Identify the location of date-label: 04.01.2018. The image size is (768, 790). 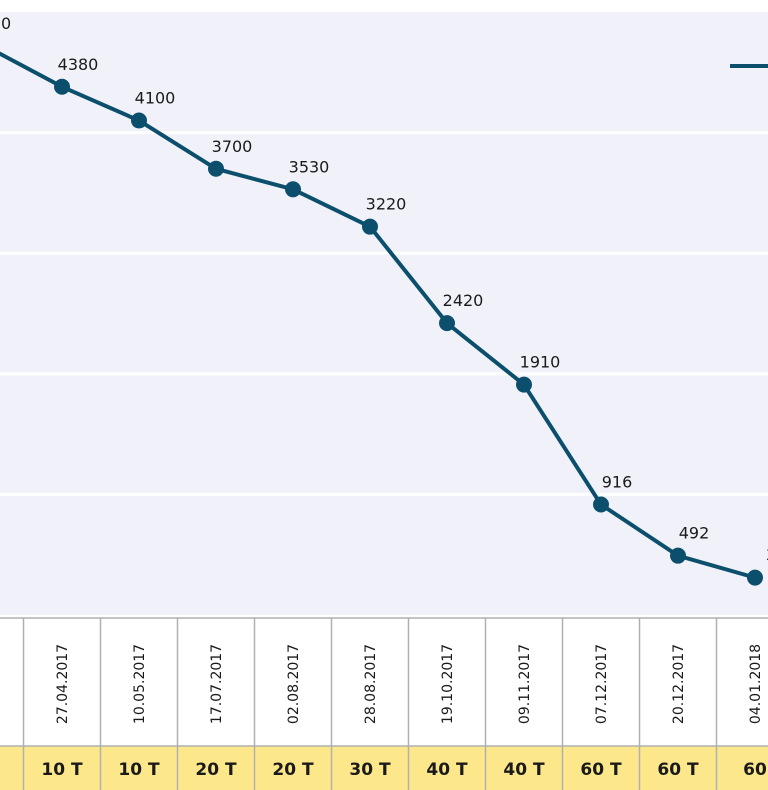
(756, 684).